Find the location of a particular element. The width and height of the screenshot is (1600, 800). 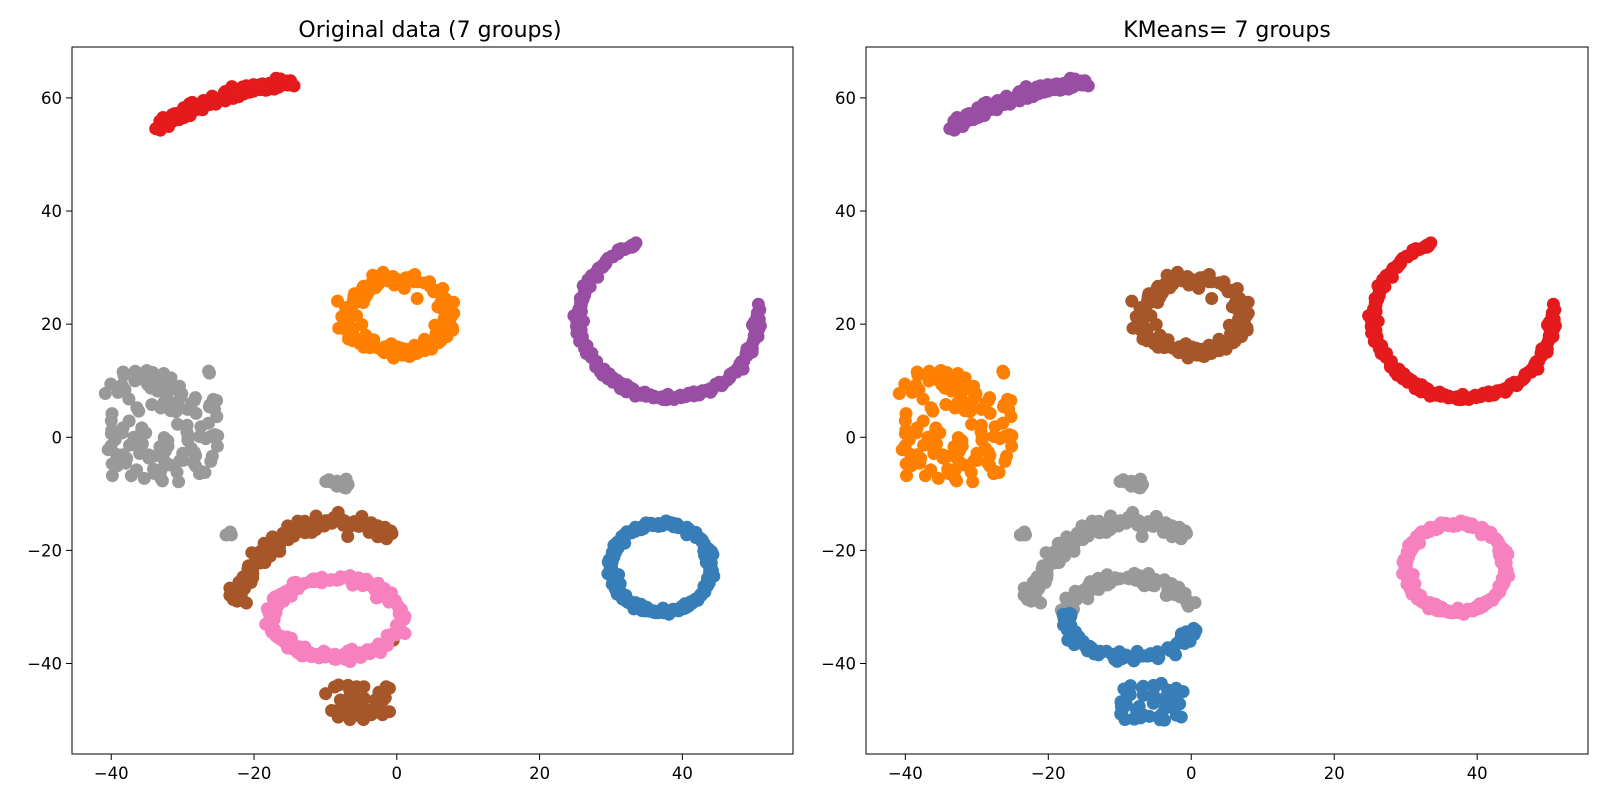

y-tick-label: −20 is located at coordinates (44, 550).